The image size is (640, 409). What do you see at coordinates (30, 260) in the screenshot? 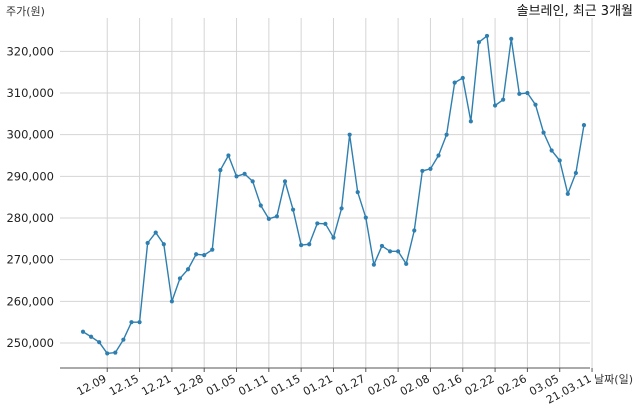
I see `y-tick-label: 270,000` at bounding box center [30, 260].